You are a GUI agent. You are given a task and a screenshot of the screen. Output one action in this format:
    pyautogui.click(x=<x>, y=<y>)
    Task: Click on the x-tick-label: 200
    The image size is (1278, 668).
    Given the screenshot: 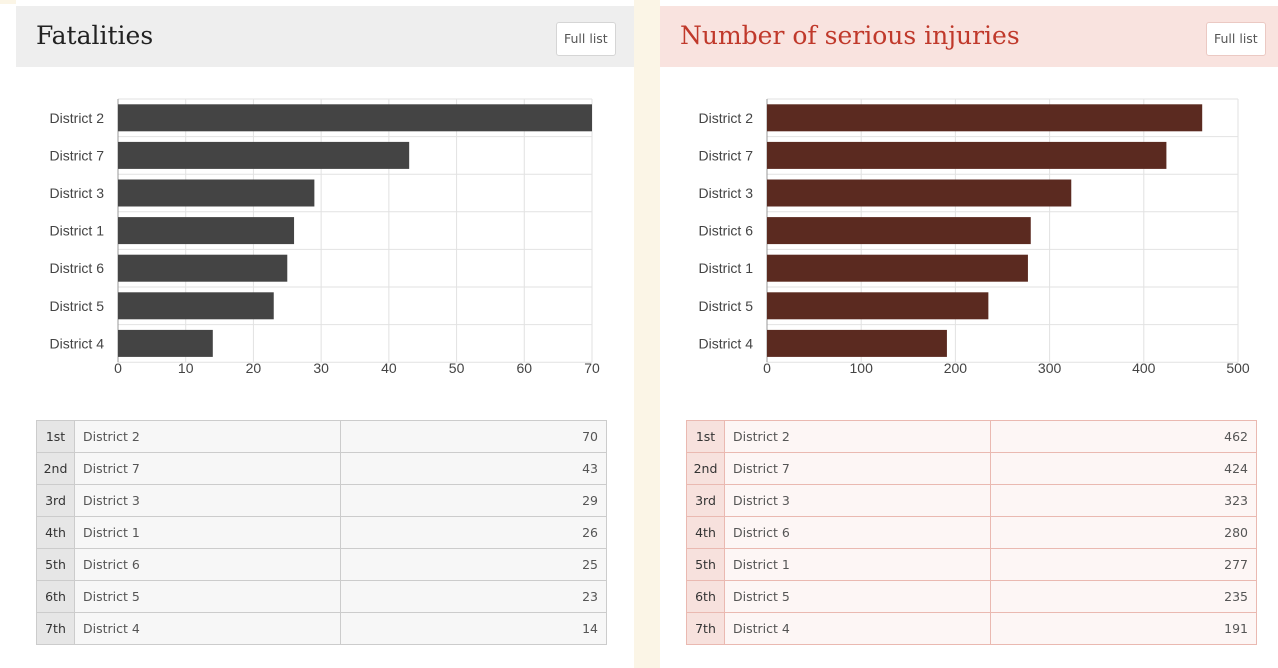 What is the action you would take?
    pyautogui.click(x=956, y=368)
    